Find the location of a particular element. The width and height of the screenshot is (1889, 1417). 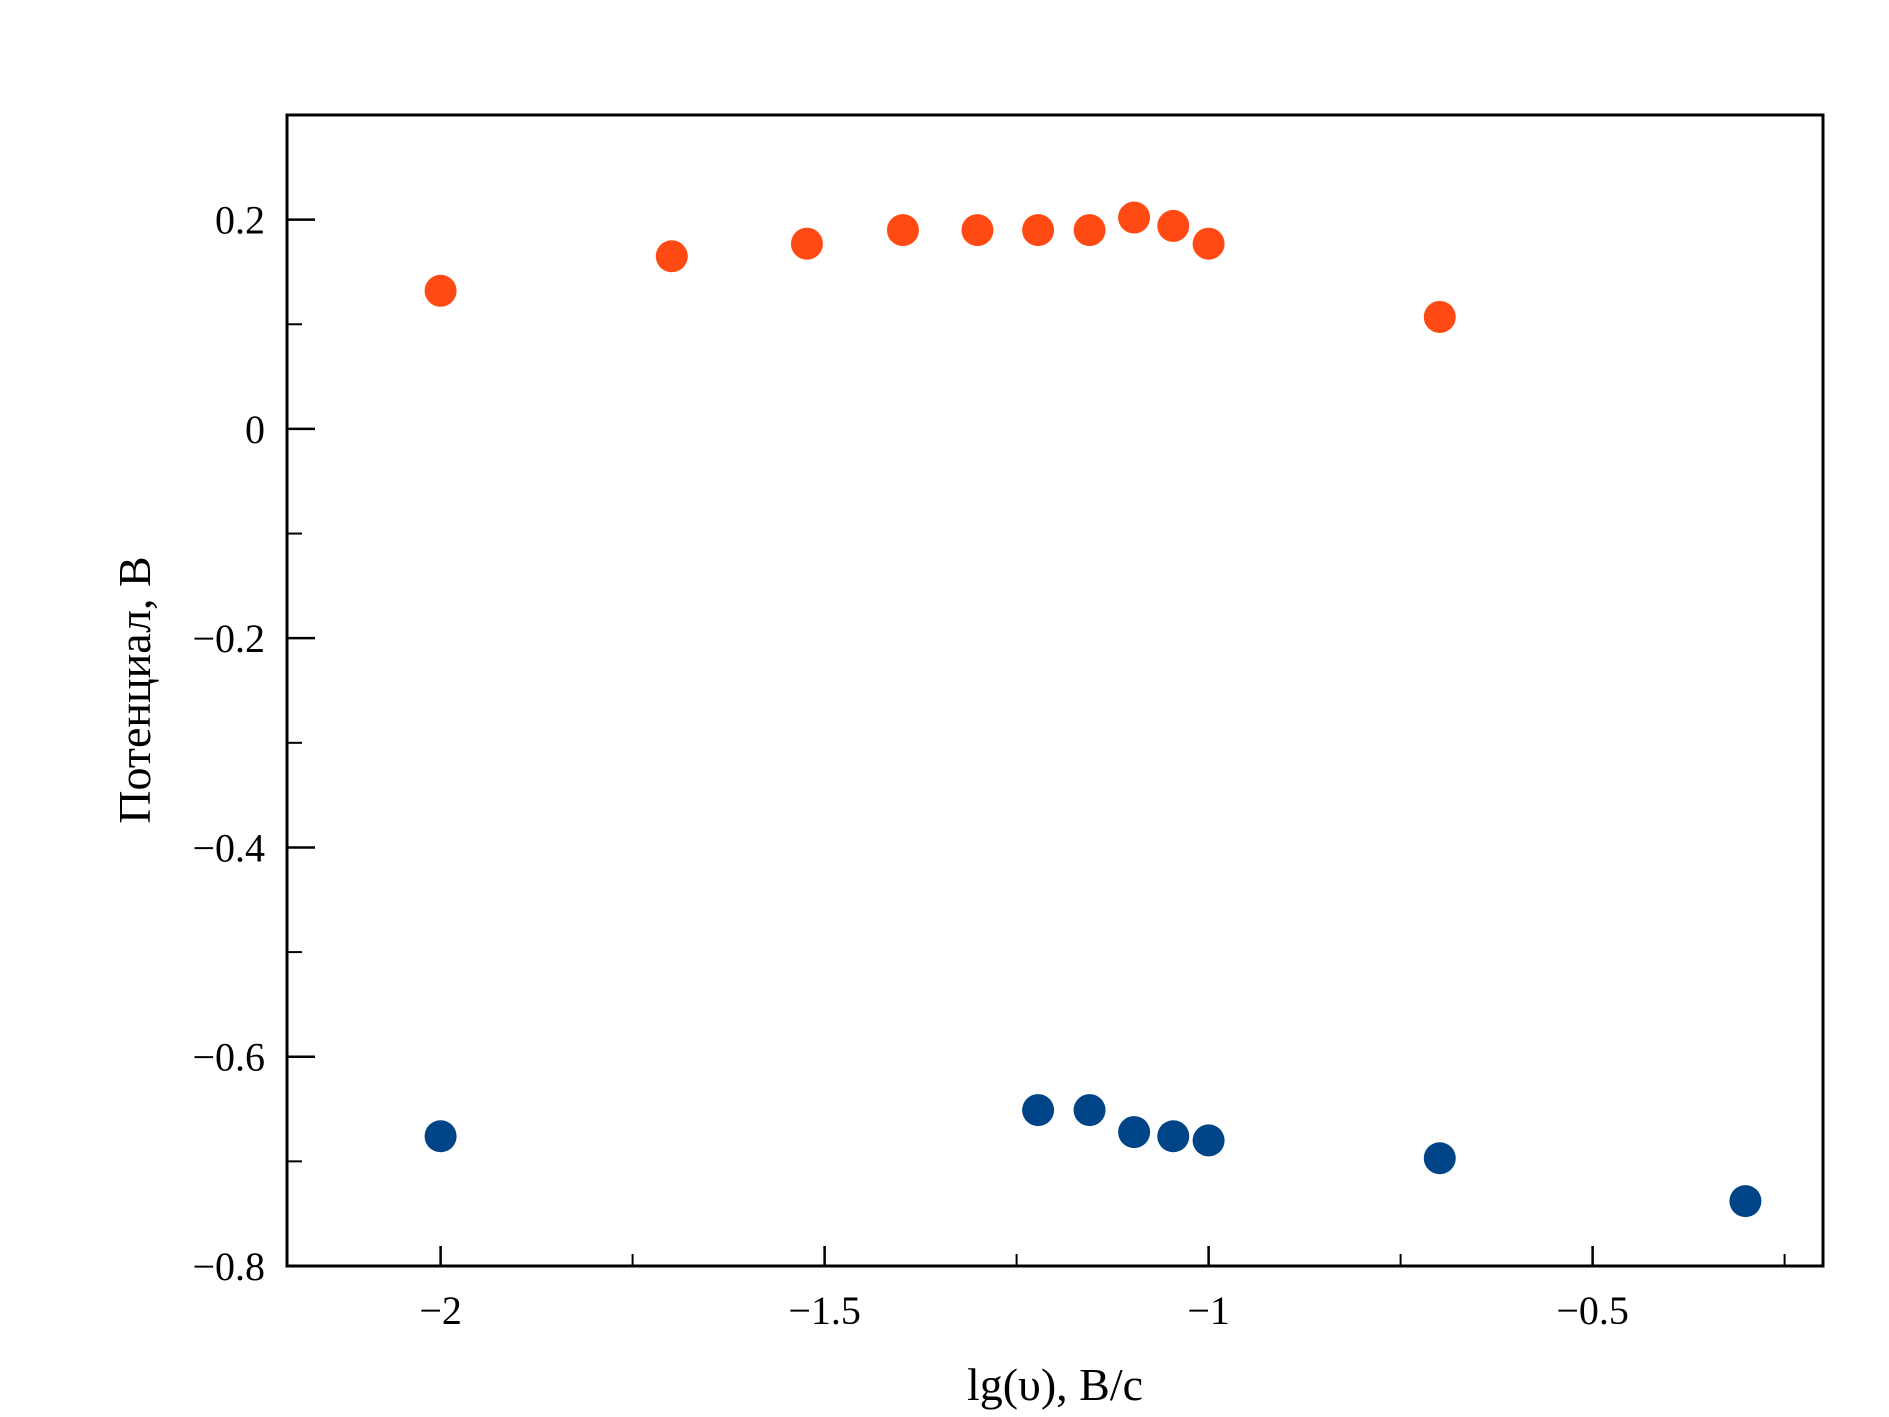

y-tick-label: 0 is located at coordinates (255, 429).